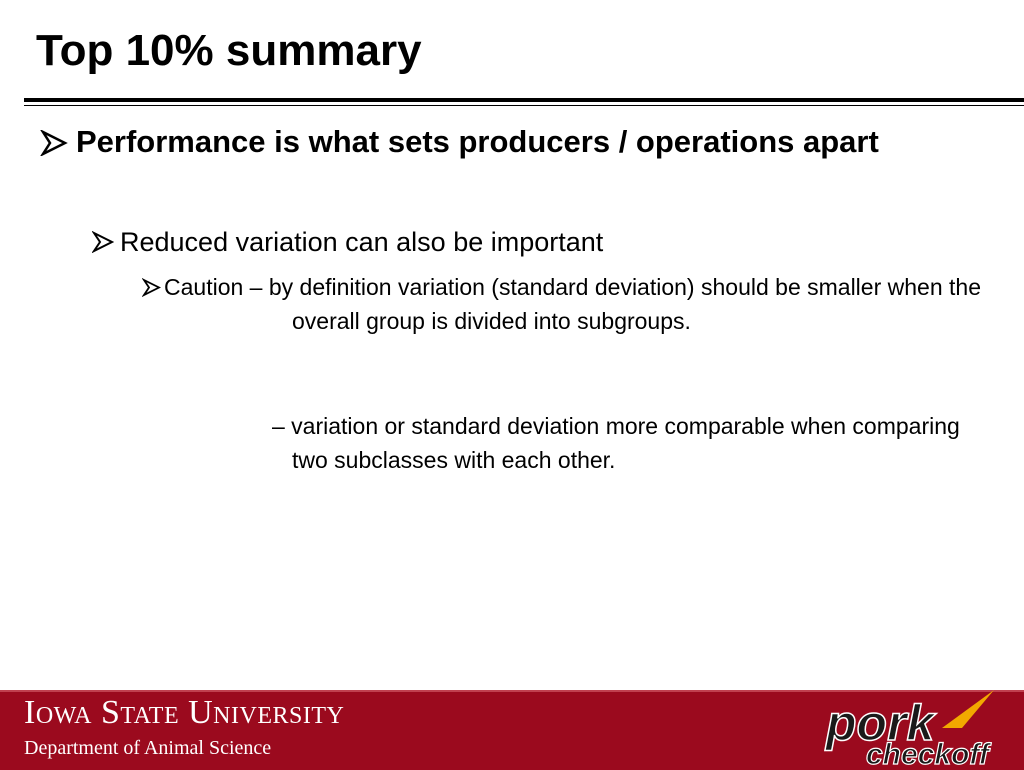 This screenshot has width=1024, height=770. I want to click on logo-bottom: checkoff, so click(929, 752).